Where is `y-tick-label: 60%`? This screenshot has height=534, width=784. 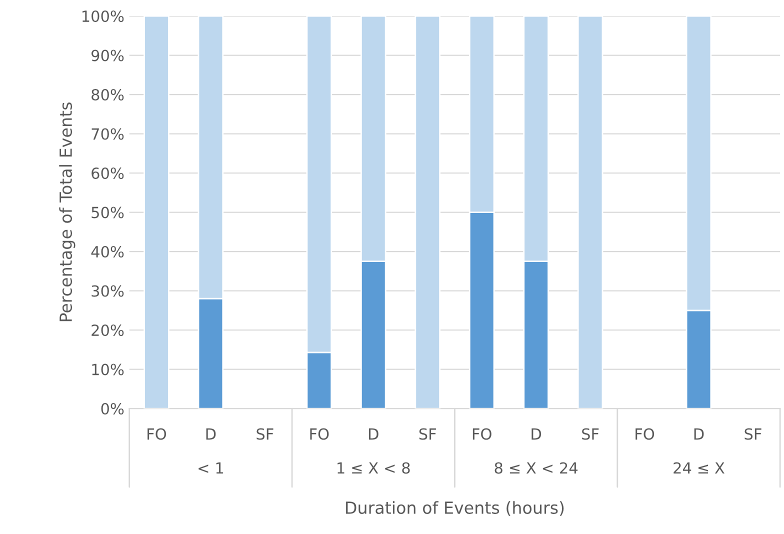 y-tick-label: 60% is located at coordinates (108, 173).